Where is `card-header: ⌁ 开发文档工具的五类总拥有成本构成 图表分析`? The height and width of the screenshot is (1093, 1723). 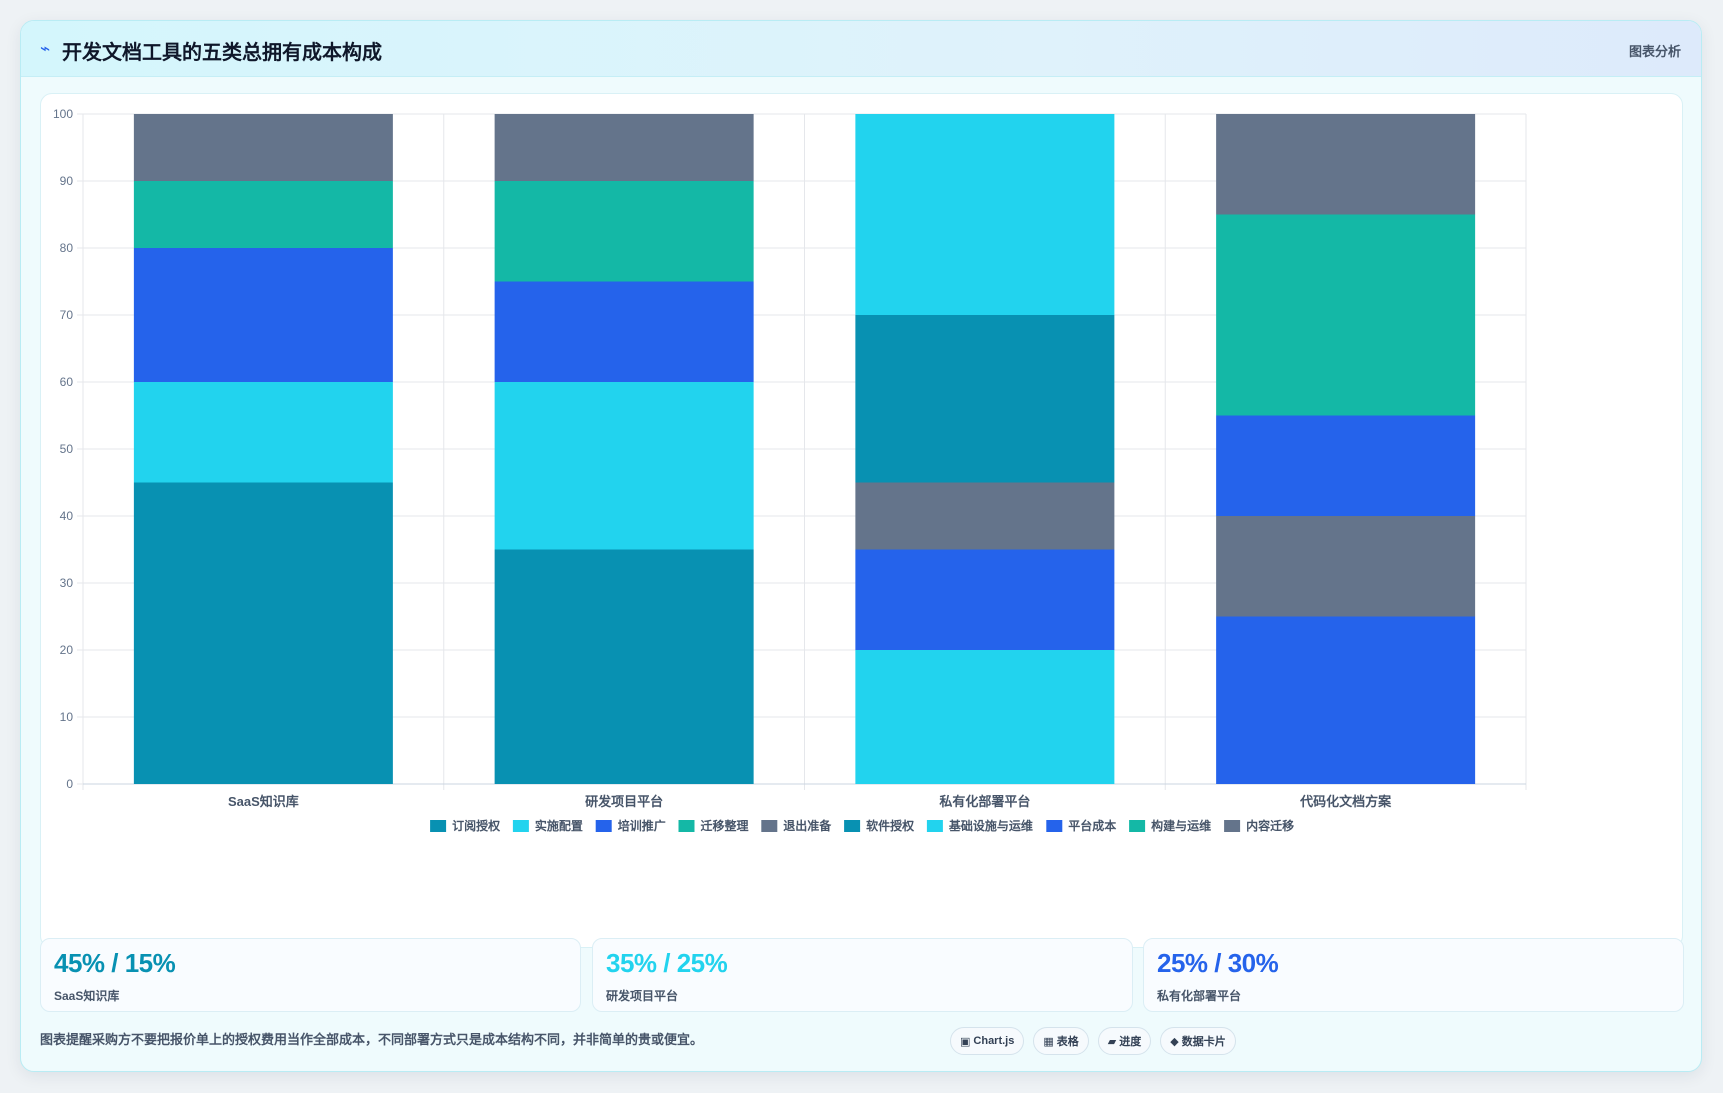
card-header: ⌁ 开发文档工具的五类总拥有成本构成 图表分析 is located at coordinates (861, 49).